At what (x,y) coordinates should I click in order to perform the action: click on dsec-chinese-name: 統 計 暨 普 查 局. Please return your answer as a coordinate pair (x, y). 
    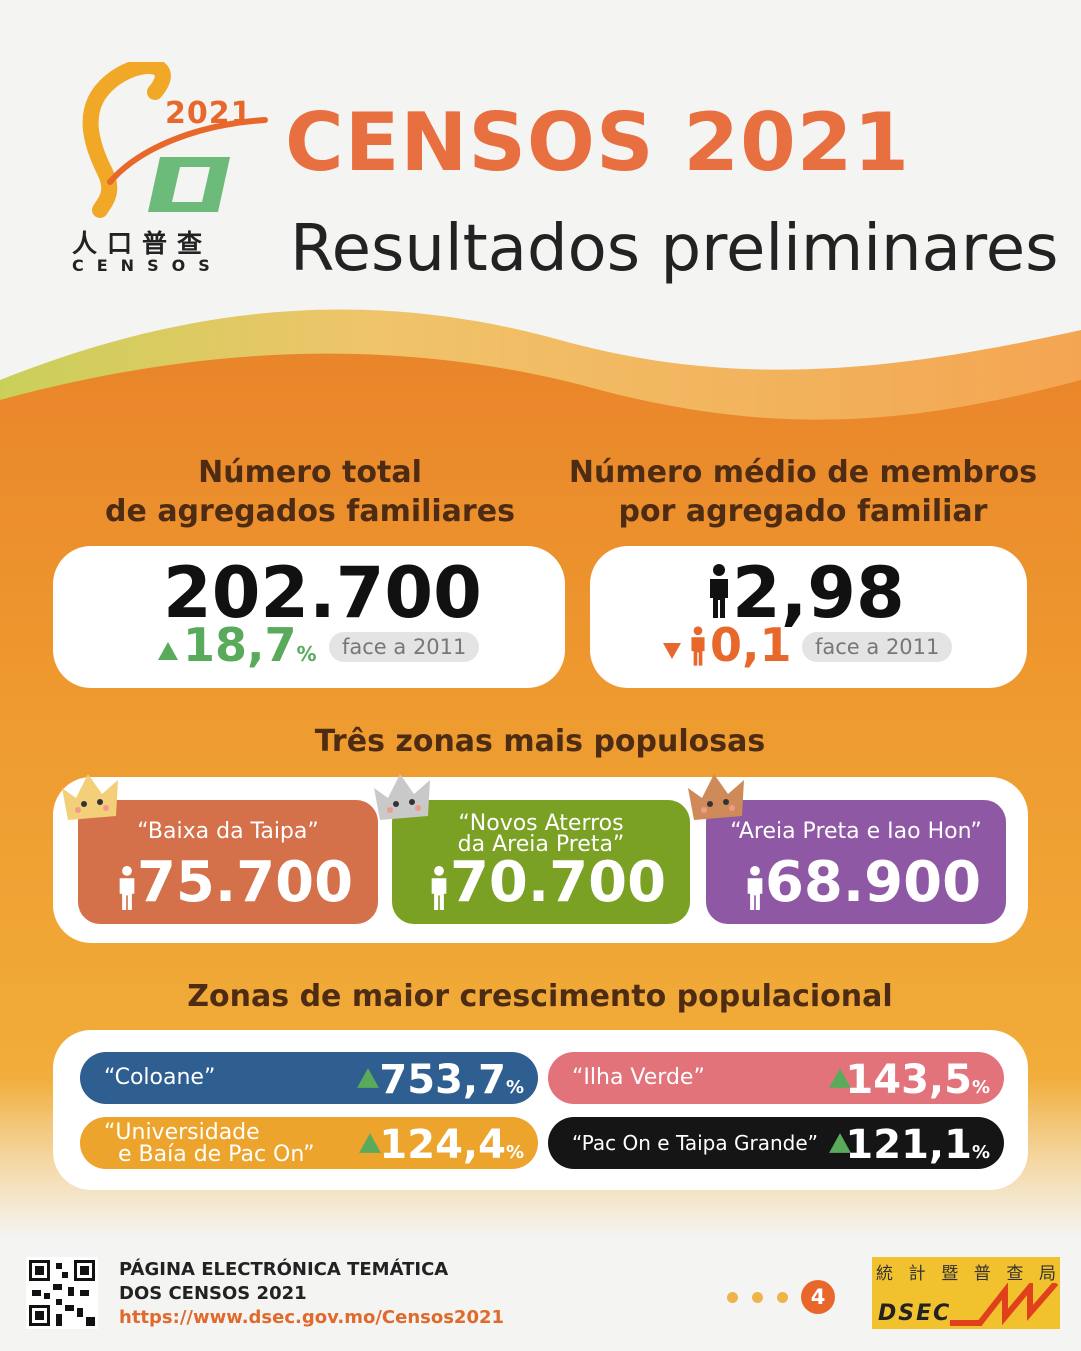
    Looking at the image, I should click on (966, 1271).